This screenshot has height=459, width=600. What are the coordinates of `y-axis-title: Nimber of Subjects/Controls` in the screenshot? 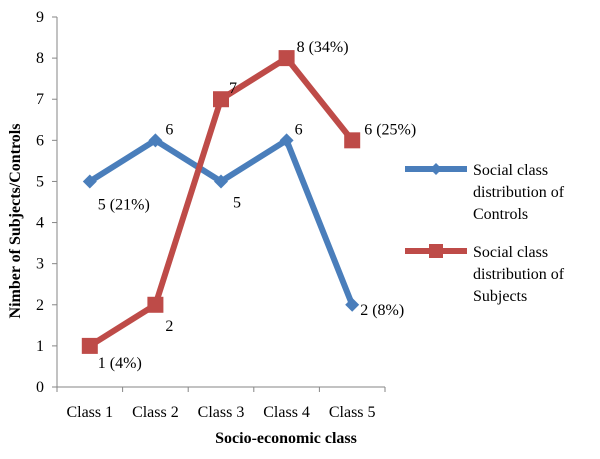 It's located at (15, 221).